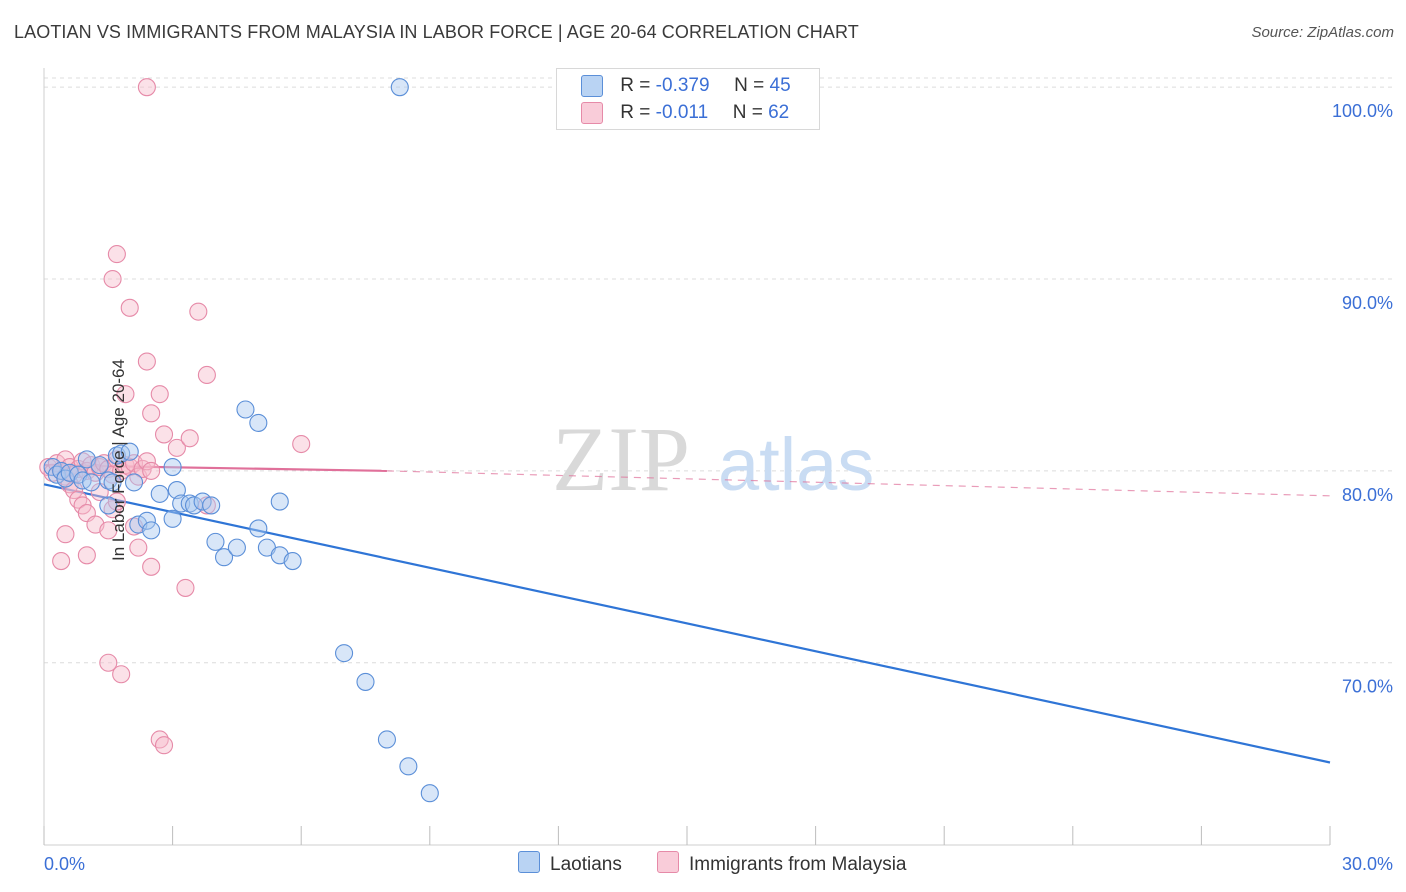 This screenshot has height=892, width=1406. I want to click on n-value: 45, so click(780, 86).